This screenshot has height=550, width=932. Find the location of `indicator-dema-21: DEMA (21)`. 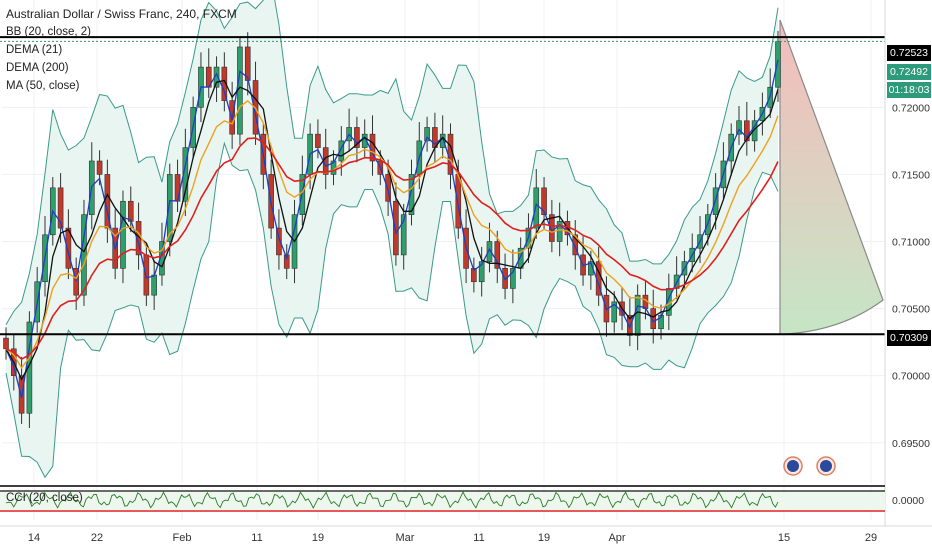

indicator-dema-21: DEMA (21) is located at coordinates (34, 50).